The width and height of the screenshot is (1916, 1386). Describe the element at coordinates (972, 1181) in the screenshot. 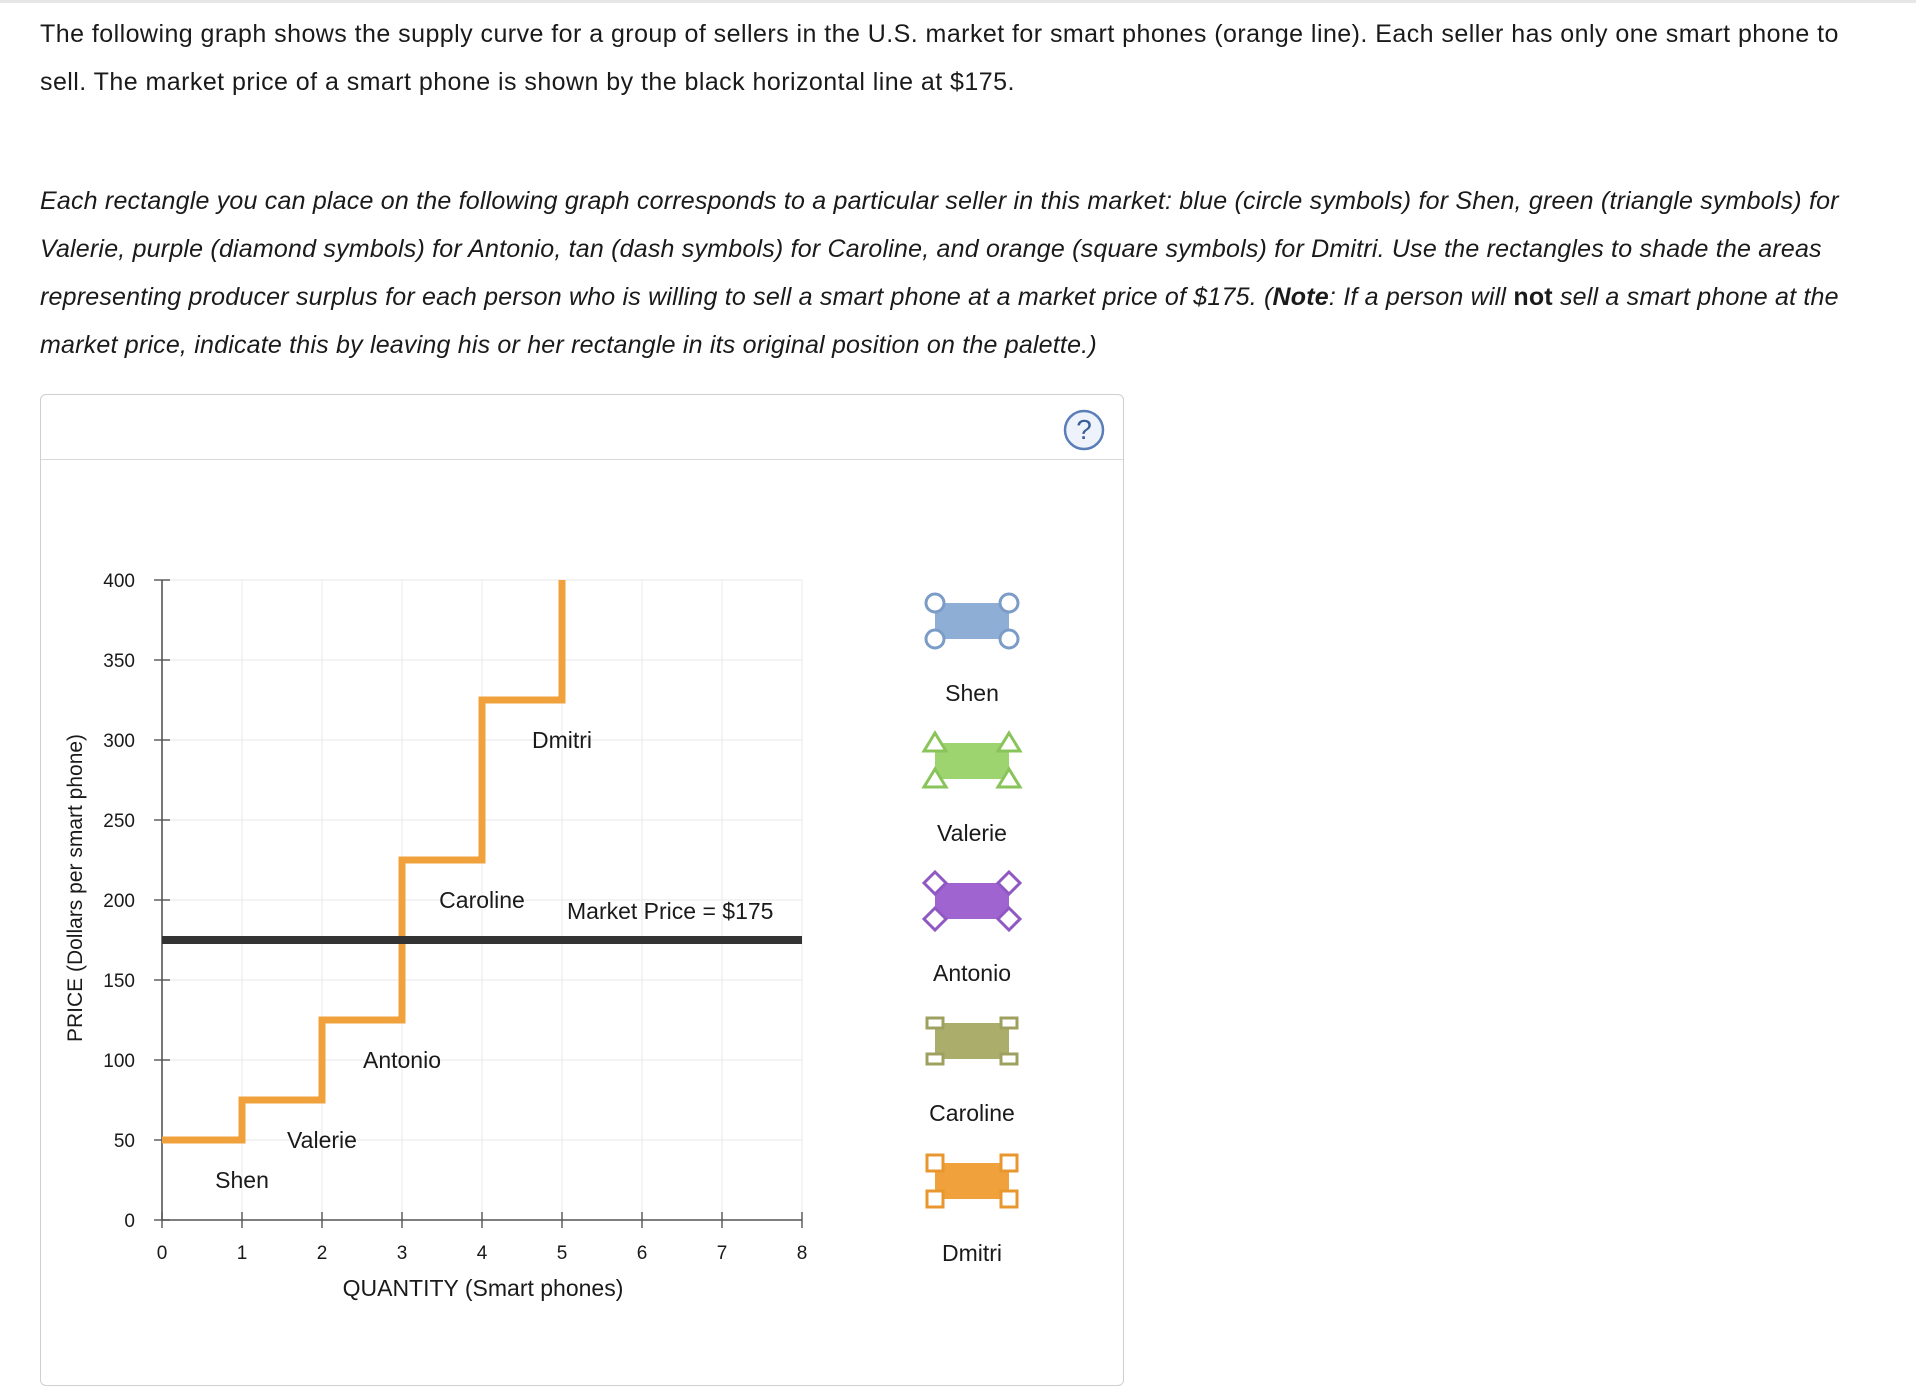

I see `palette-rect-dmitri` at that location.